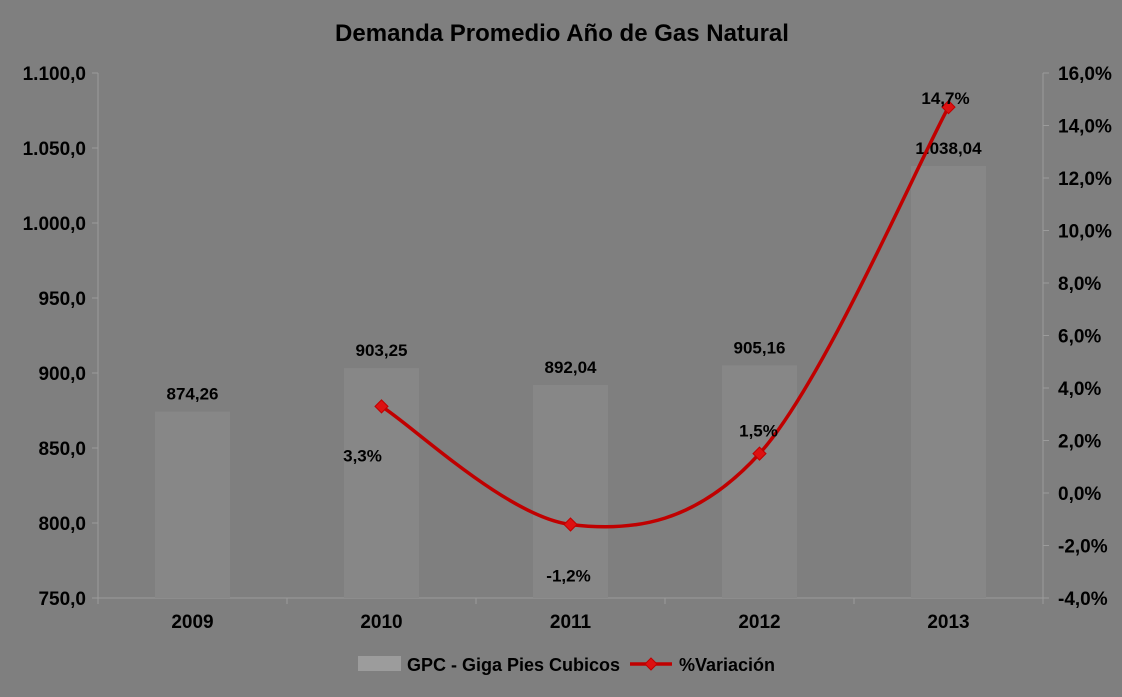  What do you see at coordinates (758, 431) in the screenshot?
I see `line-value-label: 1,5%` at bounding box center [758, 431].